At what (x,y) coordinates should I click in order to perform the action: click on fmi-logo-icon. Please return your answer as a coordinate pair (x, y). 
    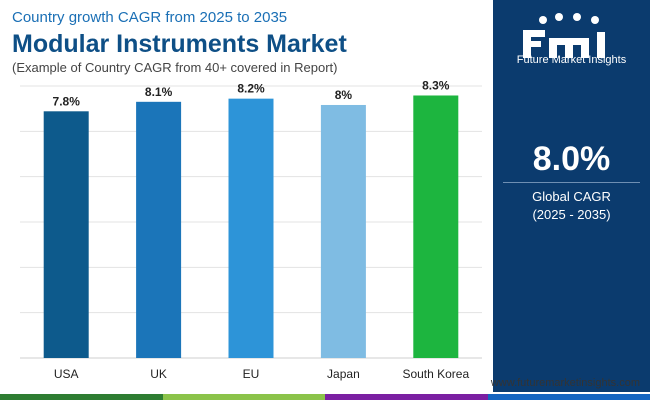
    Looking at the image, I should click on (564, 35).